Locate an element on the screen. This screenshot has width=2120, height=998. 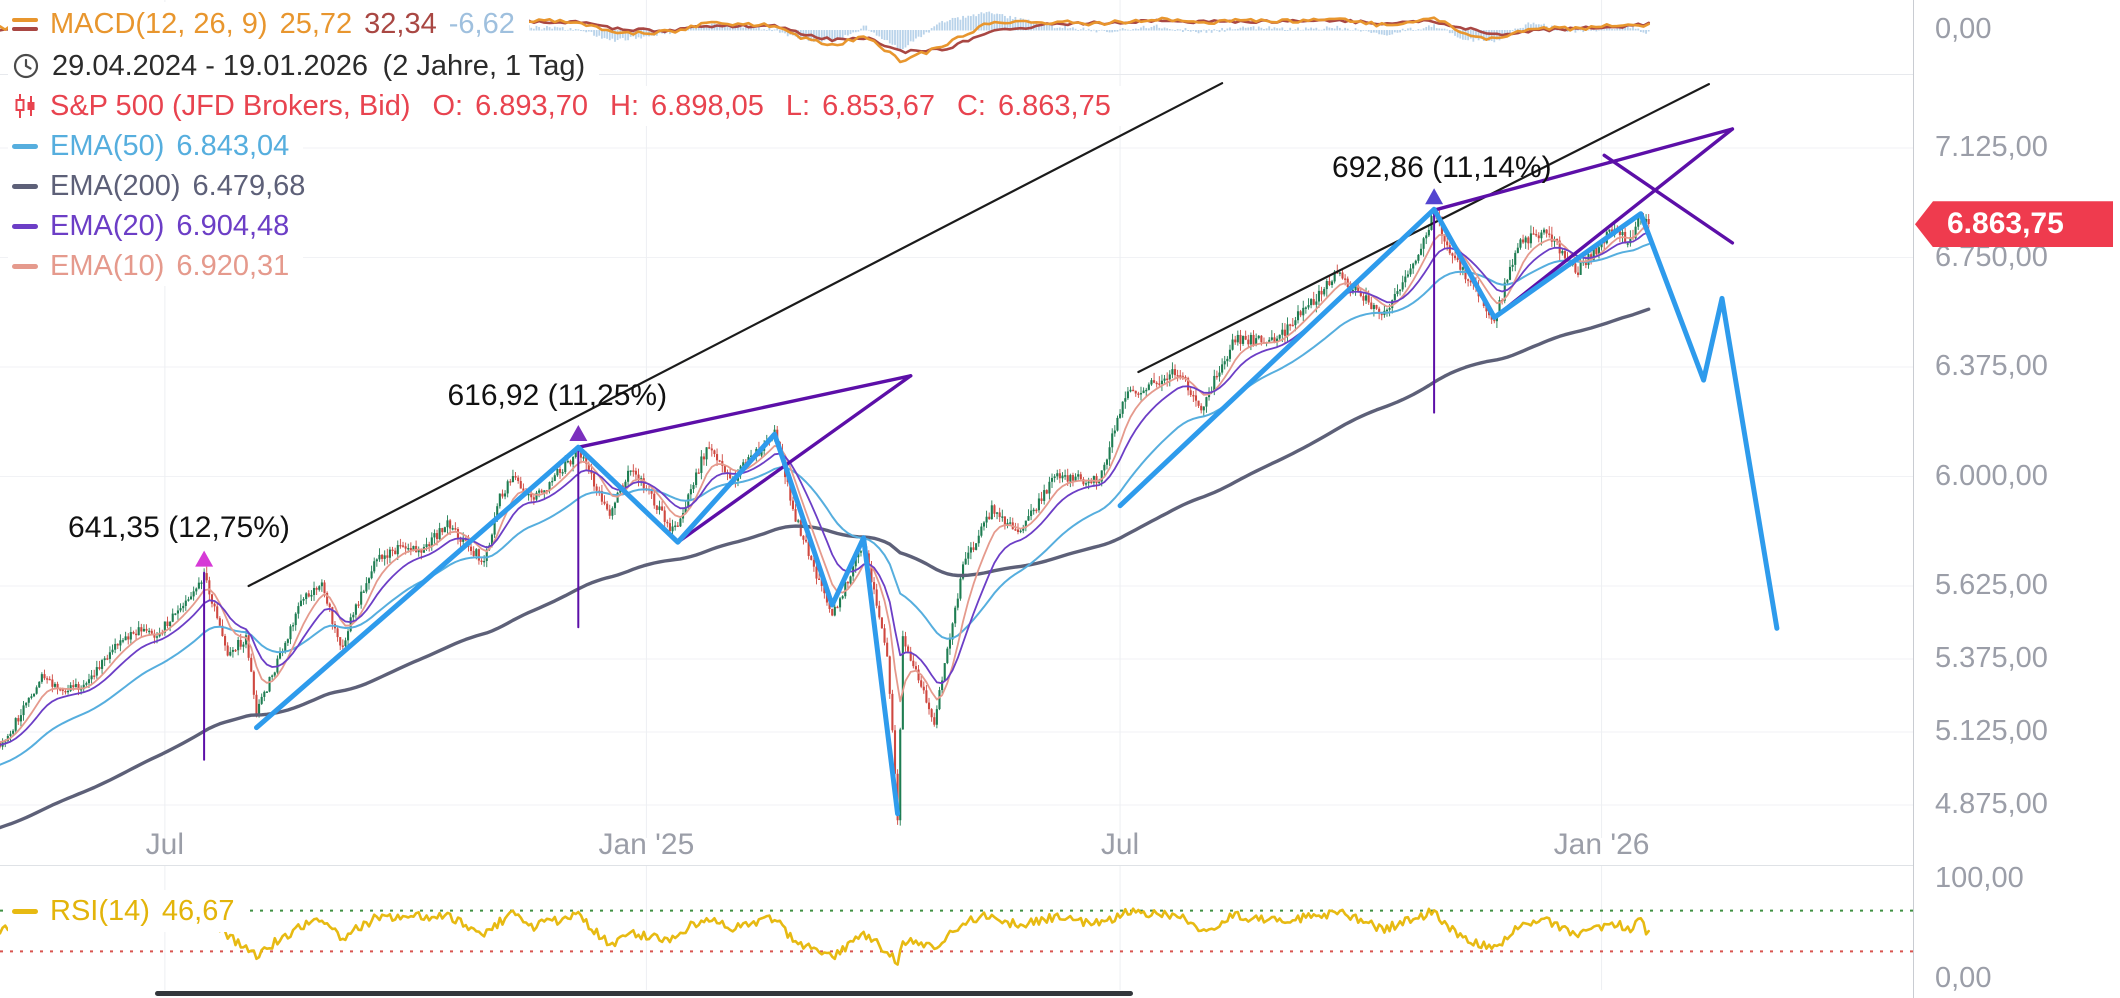
price-axis-label: 5.125,00 is located at coordinates (1991, 731).